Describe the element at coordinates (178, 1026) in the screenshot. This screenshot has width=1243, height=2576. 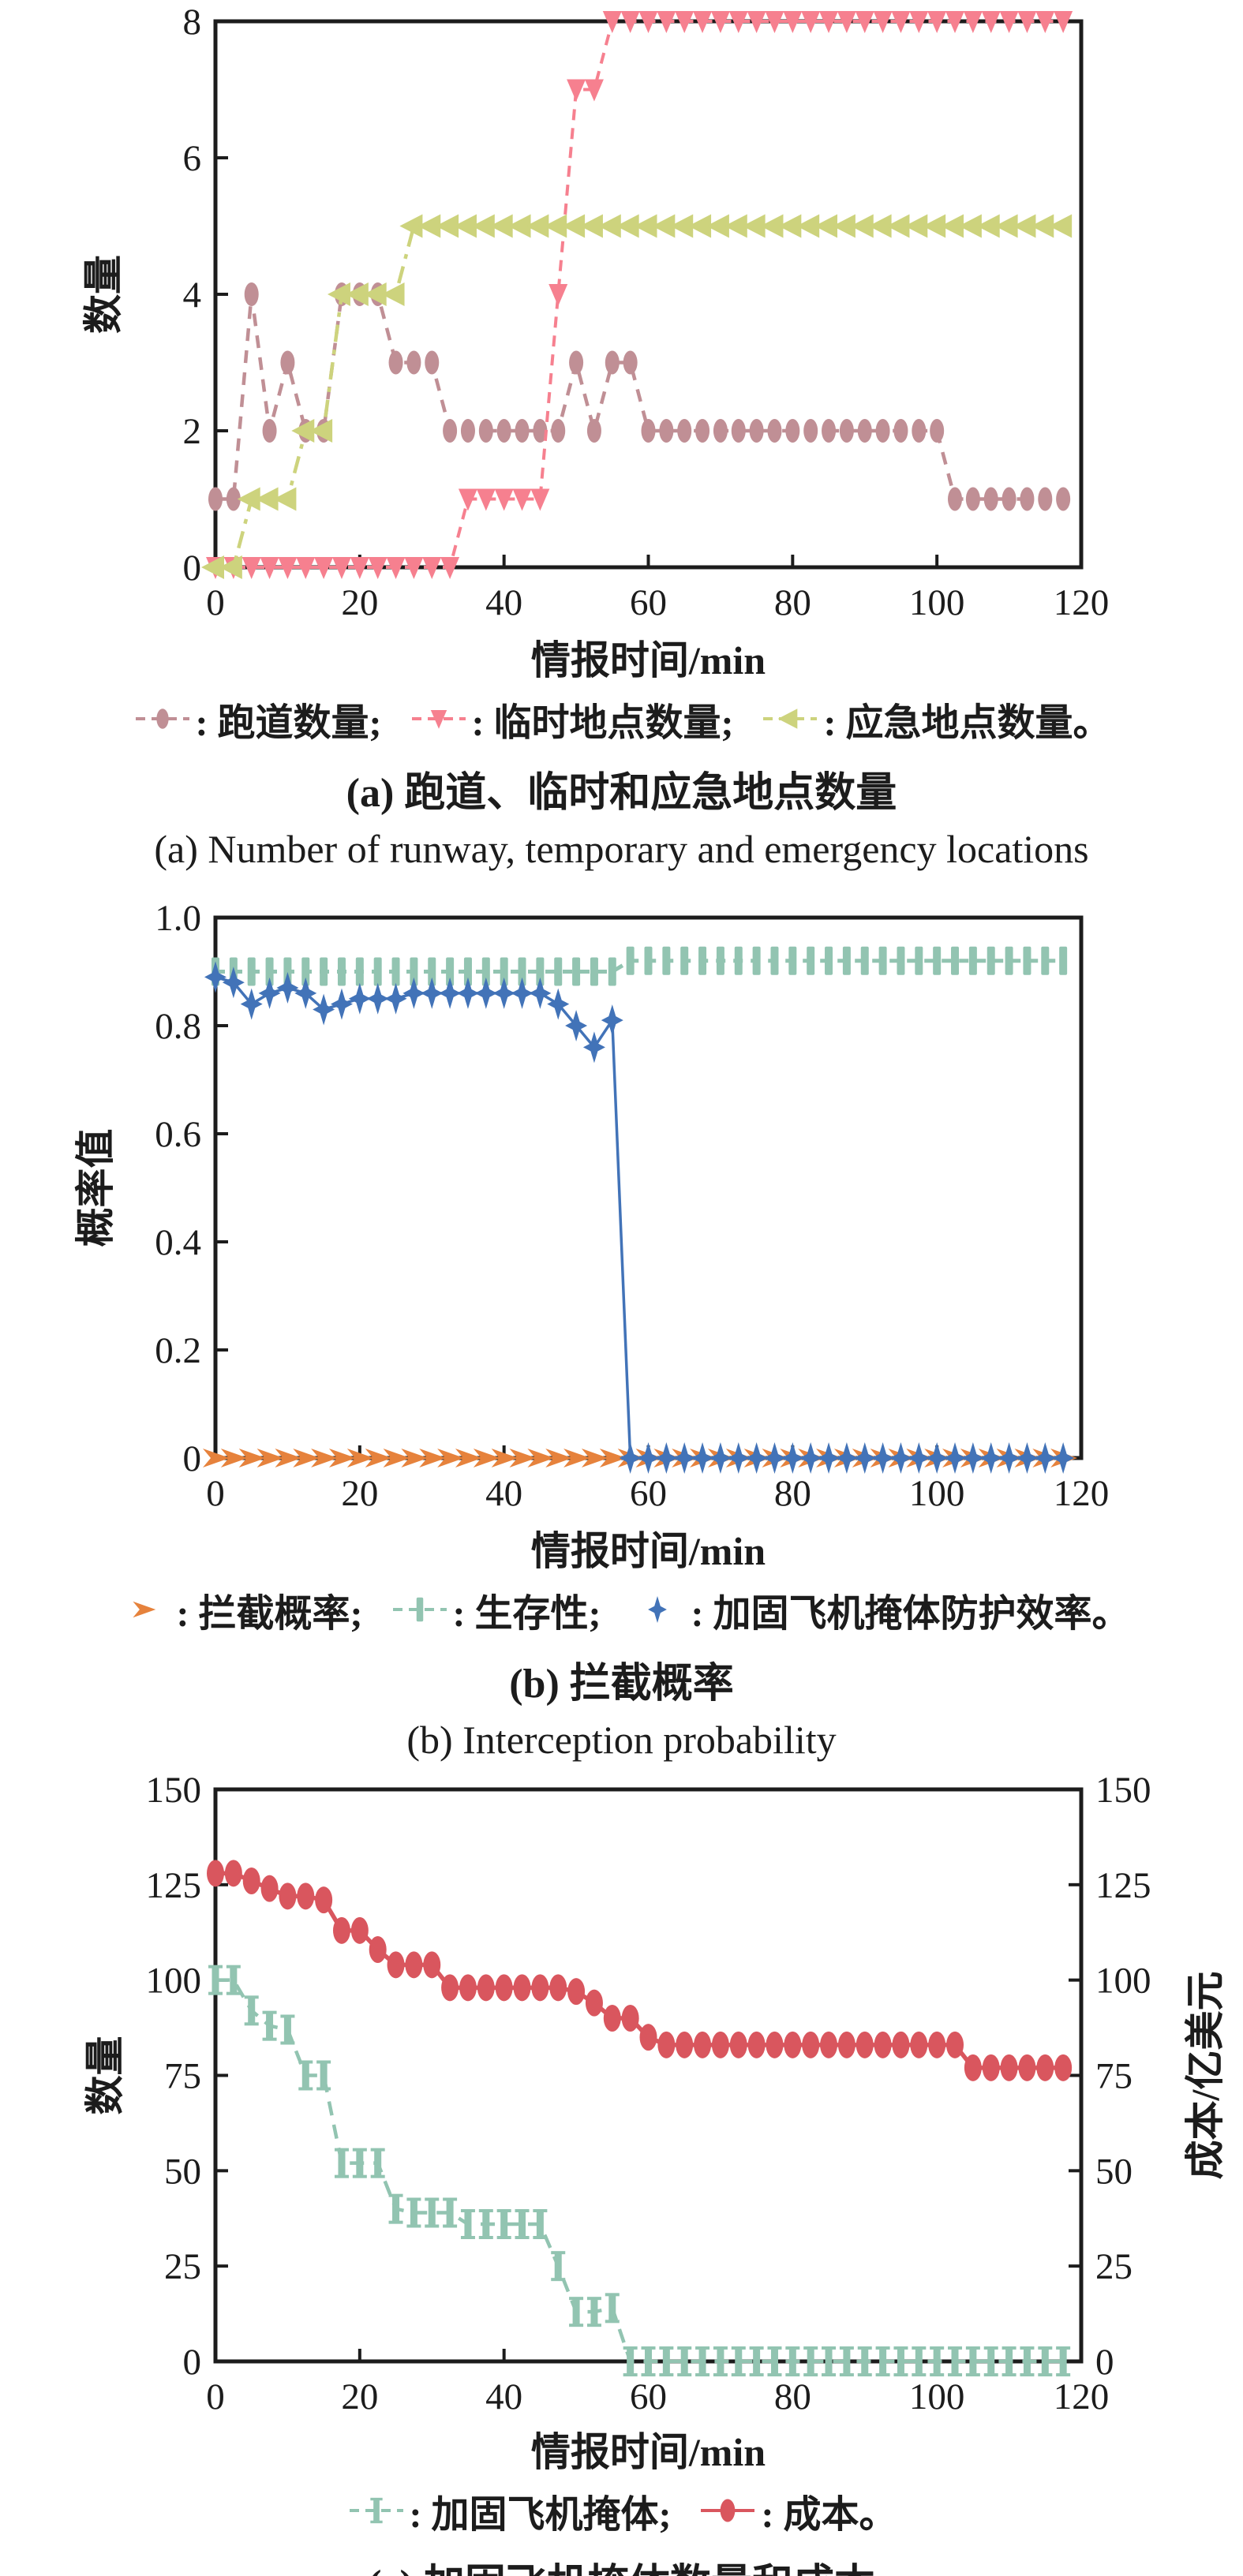
I see `svg-text: 0.8` at that location.